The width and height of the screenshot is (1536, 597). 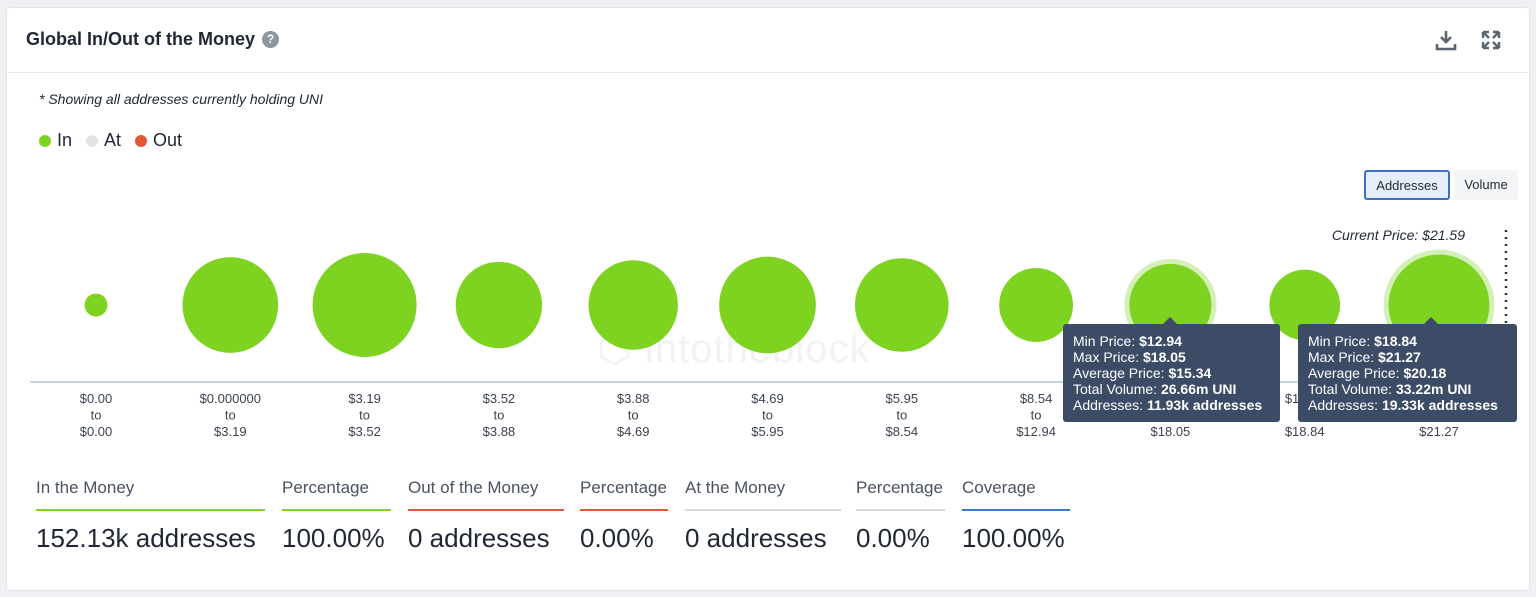 I want to click on card-title: Global In/Out of the Money, so click(x=140, y=39).